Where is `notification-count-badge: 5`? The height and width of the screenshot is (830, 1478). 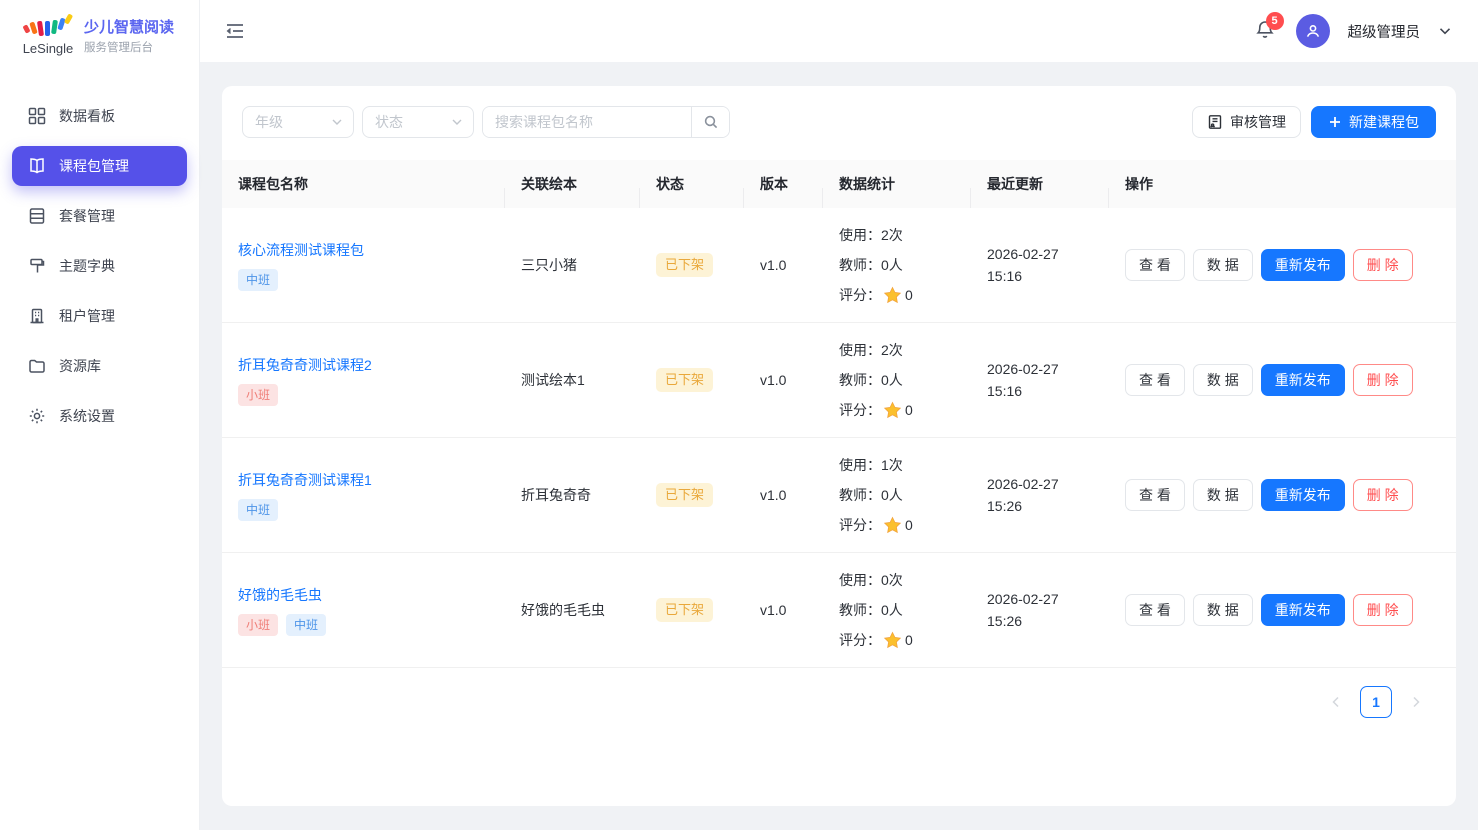
notification-count-badge: 5 is located at coordinates (1274, 21).